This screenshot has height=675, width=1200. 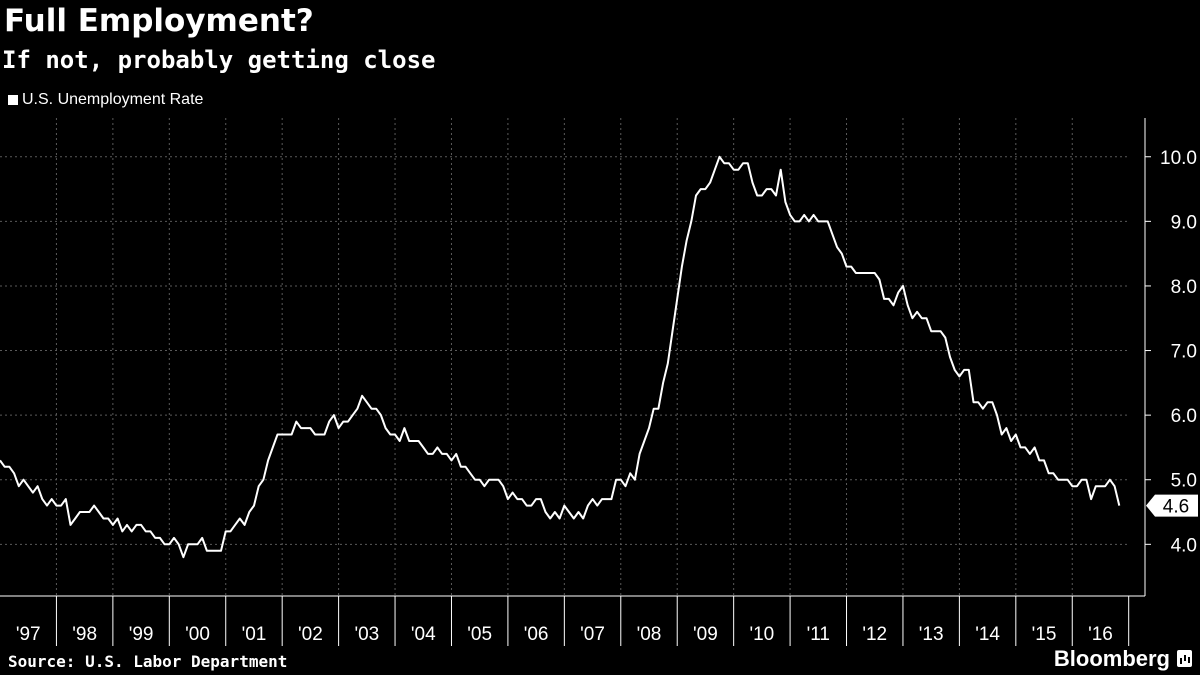 I want to click on y-tick-label: 9.0, so click(x=1184, y=222).